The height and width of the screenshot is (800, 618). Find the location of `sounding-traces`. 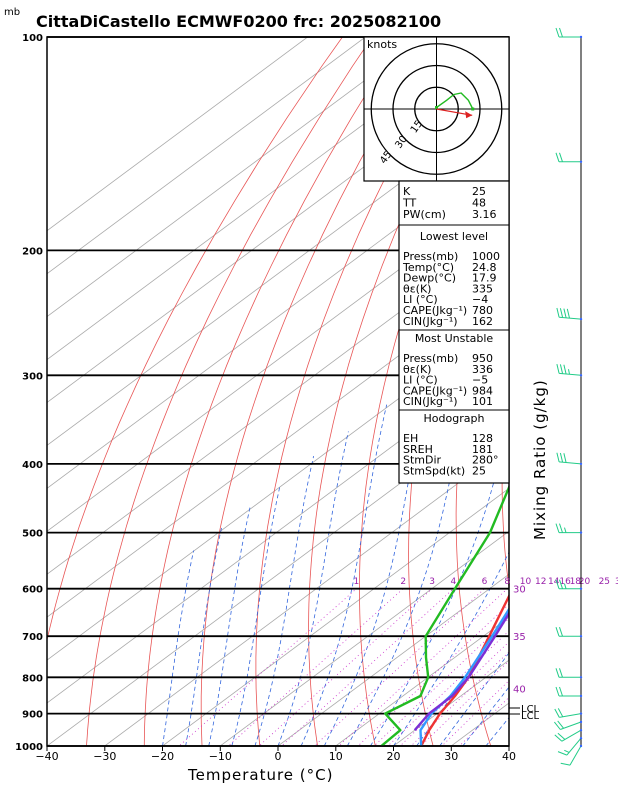

sounding-traces is located at coordinates (444, 615).